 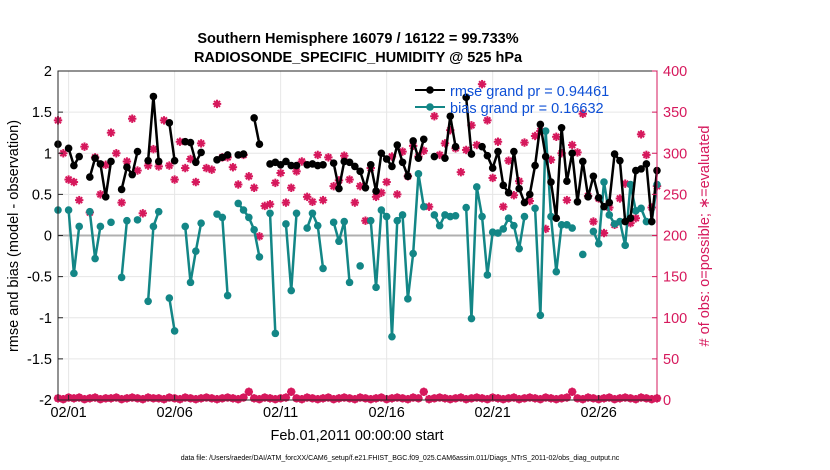 What do you see at coordinates (68, 413) in the screenshot?
I see `x-tick-label: 02/01` at bounding box center [68, 413].